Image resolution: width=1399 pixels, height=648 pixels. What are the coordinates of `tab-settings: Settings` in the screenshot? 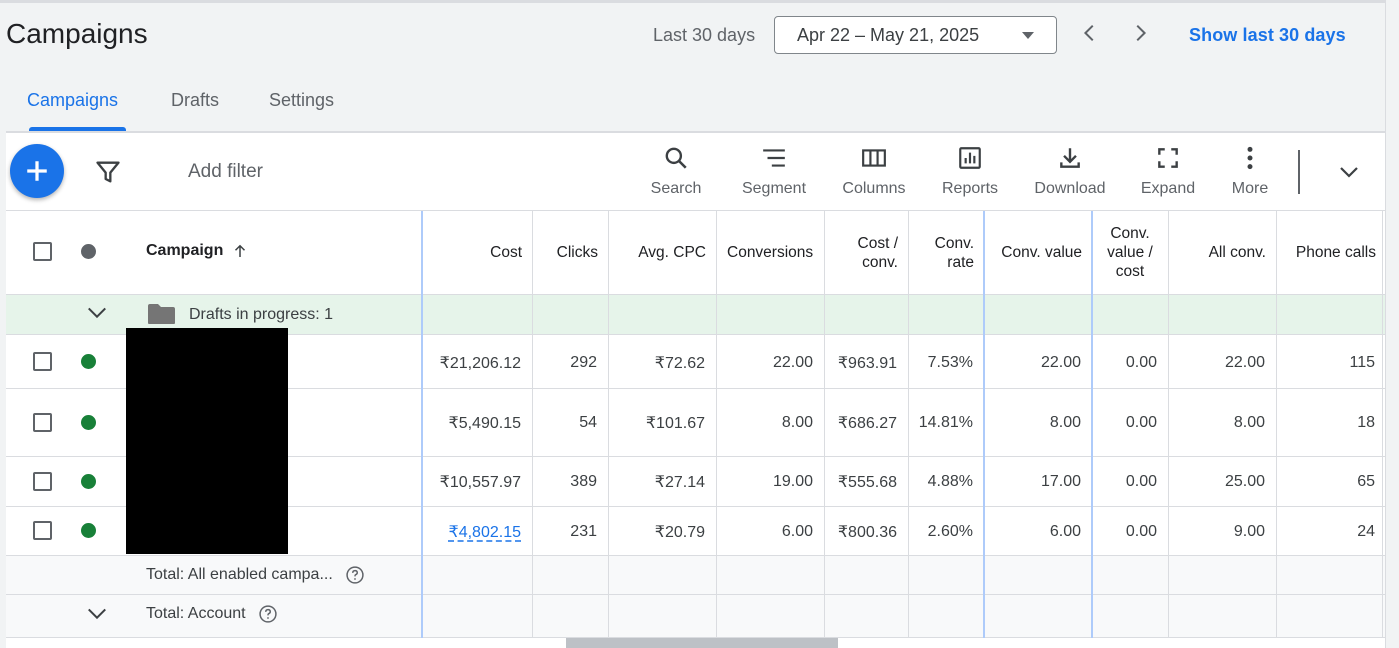 It's located at (302, 100).